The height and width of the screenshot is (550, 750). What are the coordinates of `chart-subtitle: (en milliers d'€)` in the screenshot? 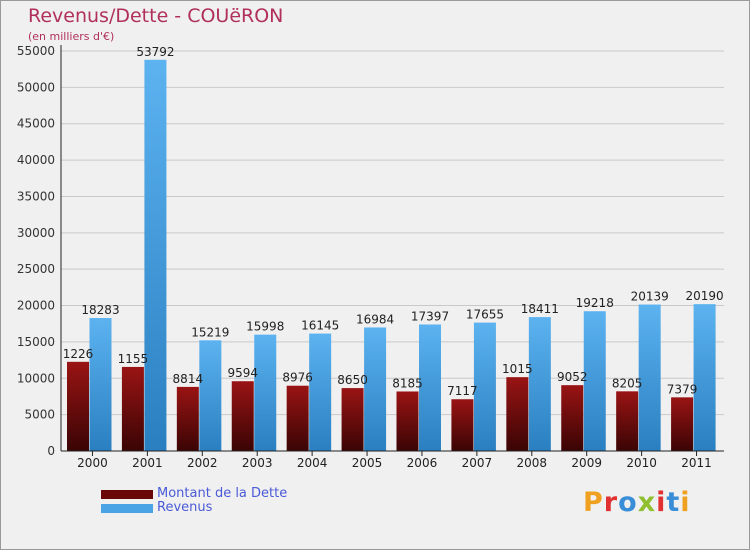 It's located at (71, 36).